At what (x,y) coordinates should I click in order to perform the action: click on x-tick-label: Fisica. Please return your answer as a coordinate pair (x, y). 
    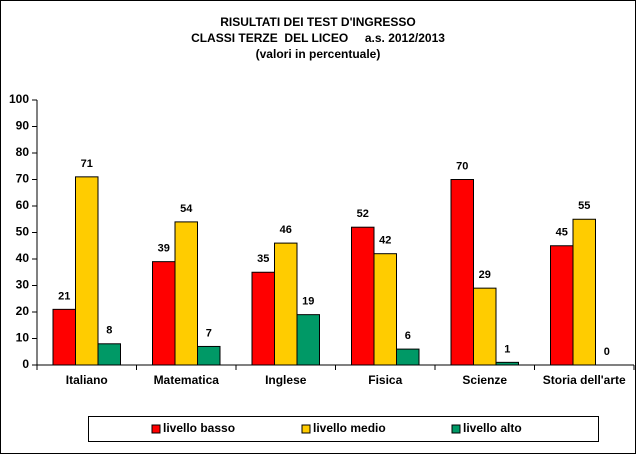
    Looking at the image, I should click on (385, 380).